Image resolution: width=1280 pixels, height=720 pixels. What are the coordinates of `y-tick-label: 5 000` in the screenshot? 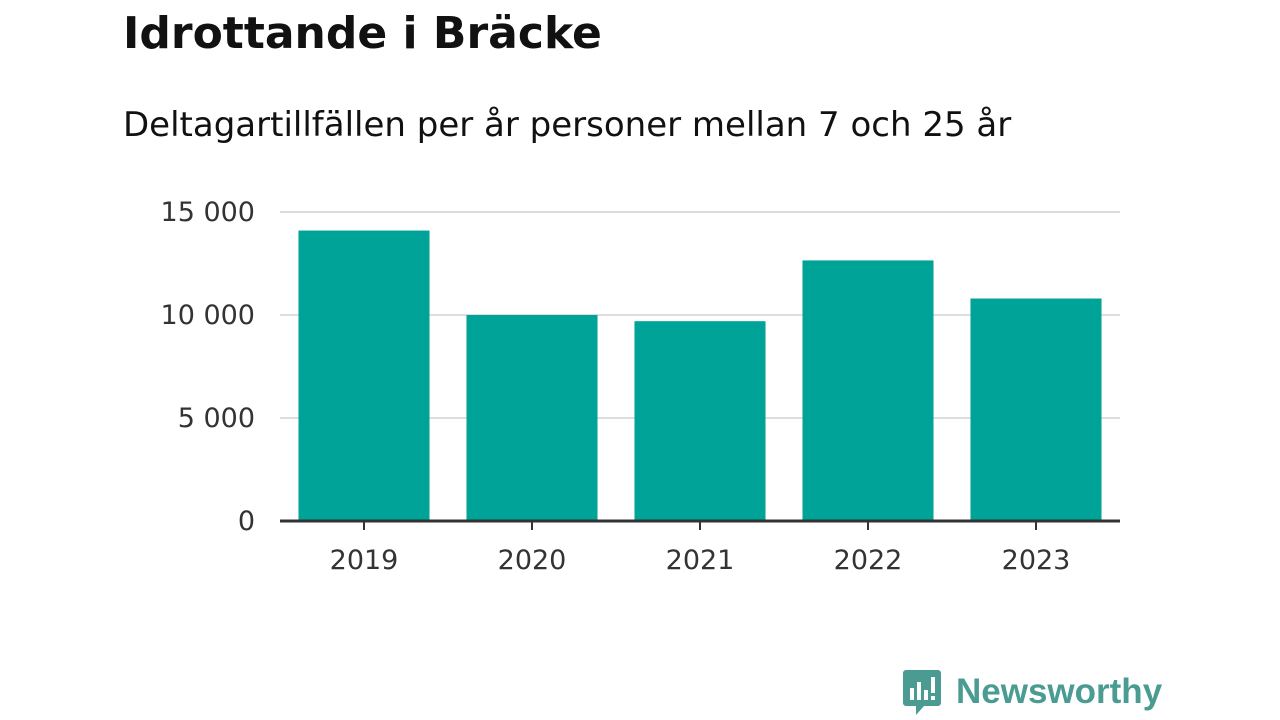 It's located at (216, 418).